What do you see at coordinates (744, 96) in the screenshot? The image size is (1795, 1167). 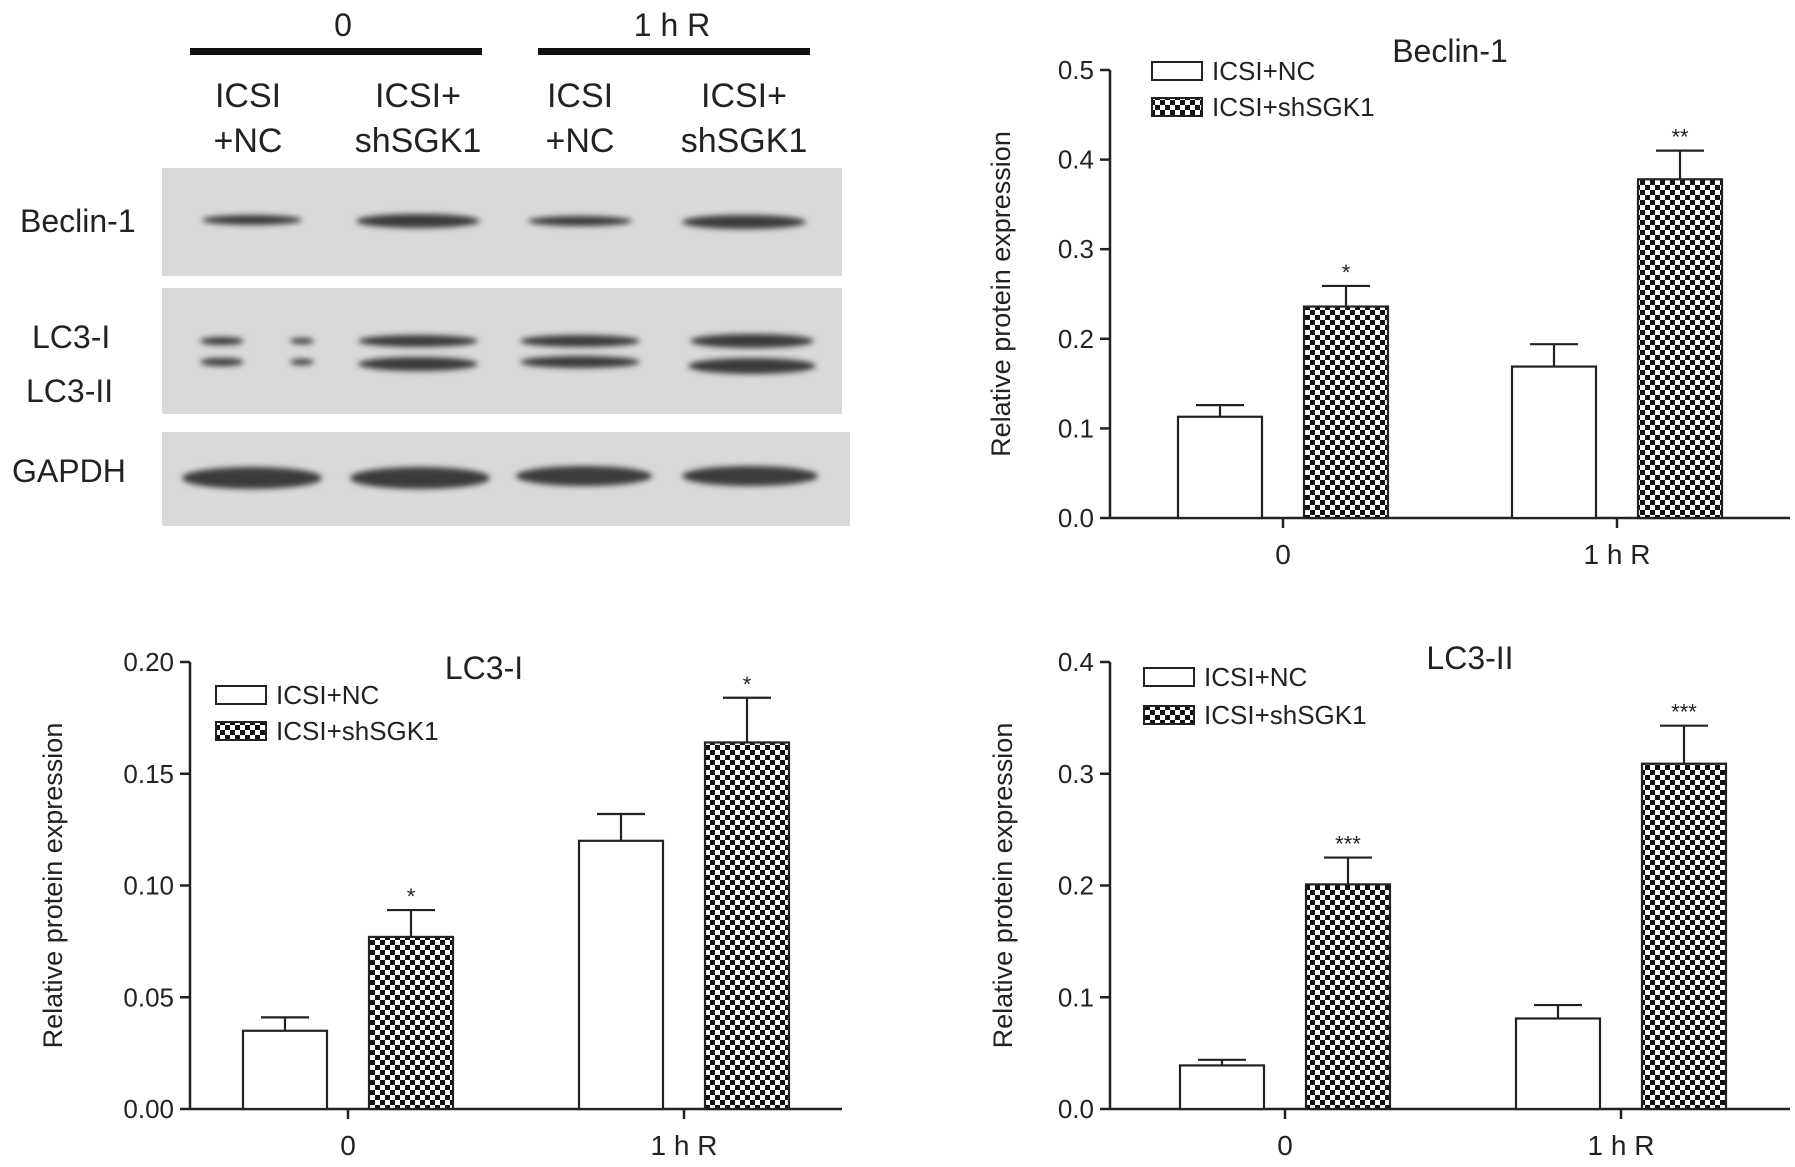 I see `lane-label-4-line1: ICSI+` at bounding box center [744, 96].